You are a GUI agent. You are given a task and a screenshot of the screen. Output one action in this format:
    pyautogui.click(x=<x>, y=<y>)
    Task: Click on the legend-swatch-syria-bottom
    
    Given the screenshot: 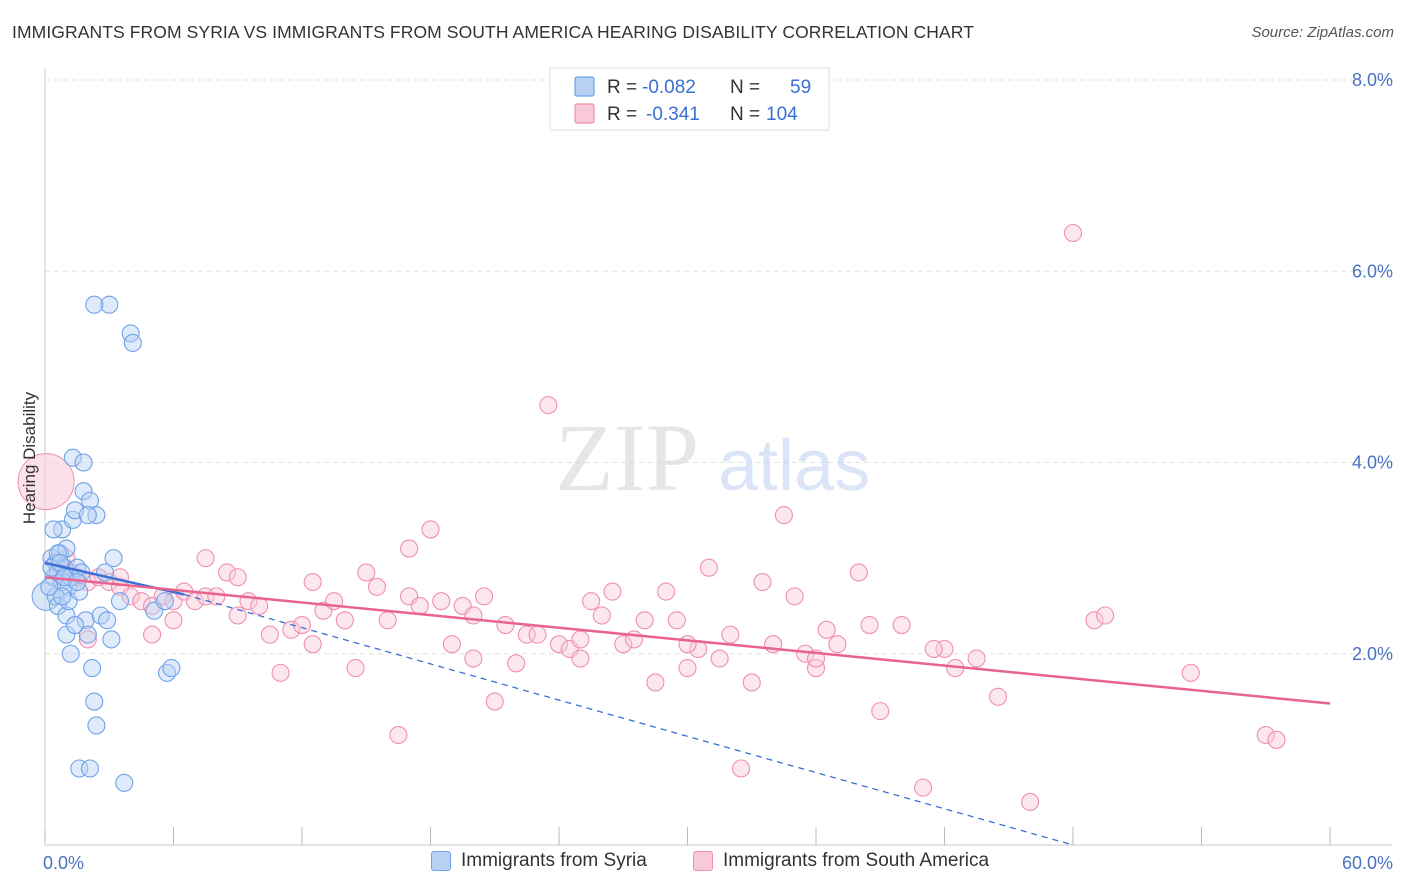 What is the action you would take?
    pyautogui.click(x=441, y=861)
    